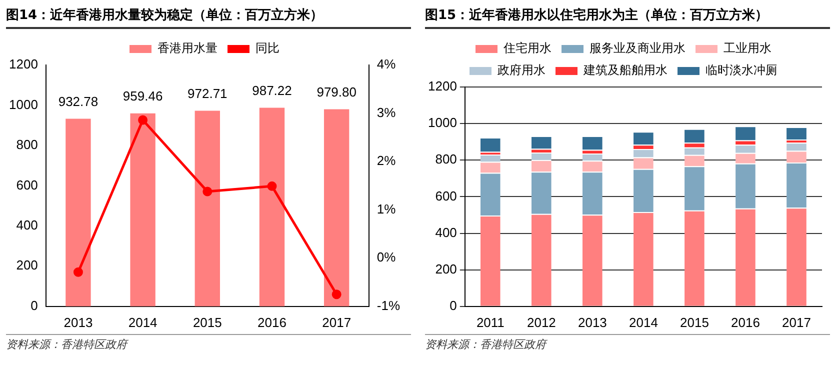  I want to click on y2-tick-label: 4%, so click(386, 64).